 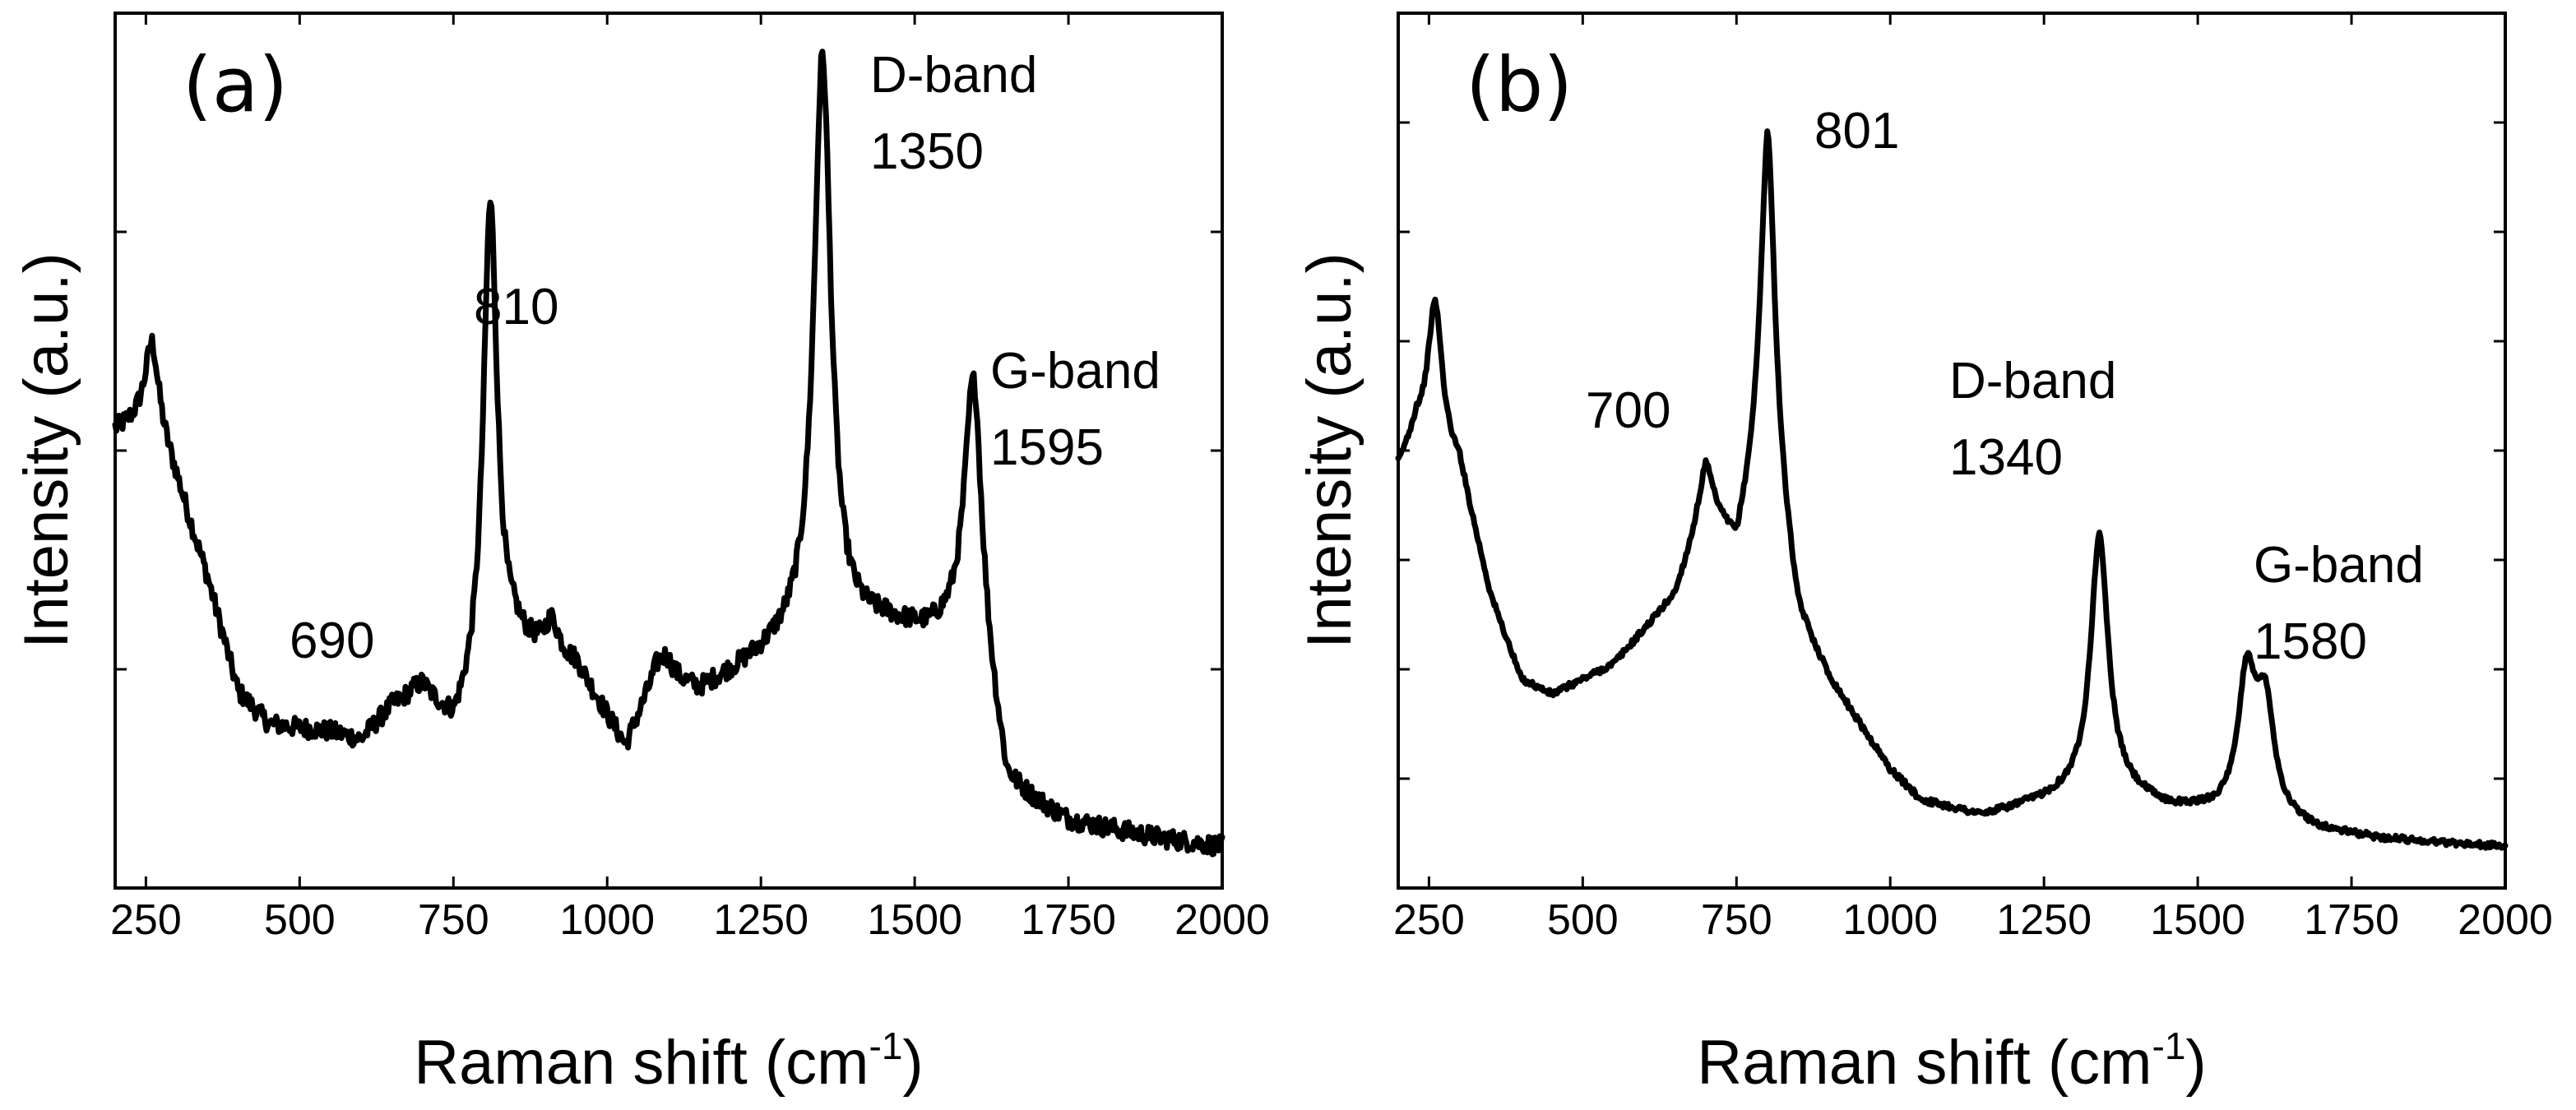 What do you see at coordinates (2169, 1045) in the screenshot?
I see `x-axis-label-sup-b: -1` at bounding box center [2169, 1045].